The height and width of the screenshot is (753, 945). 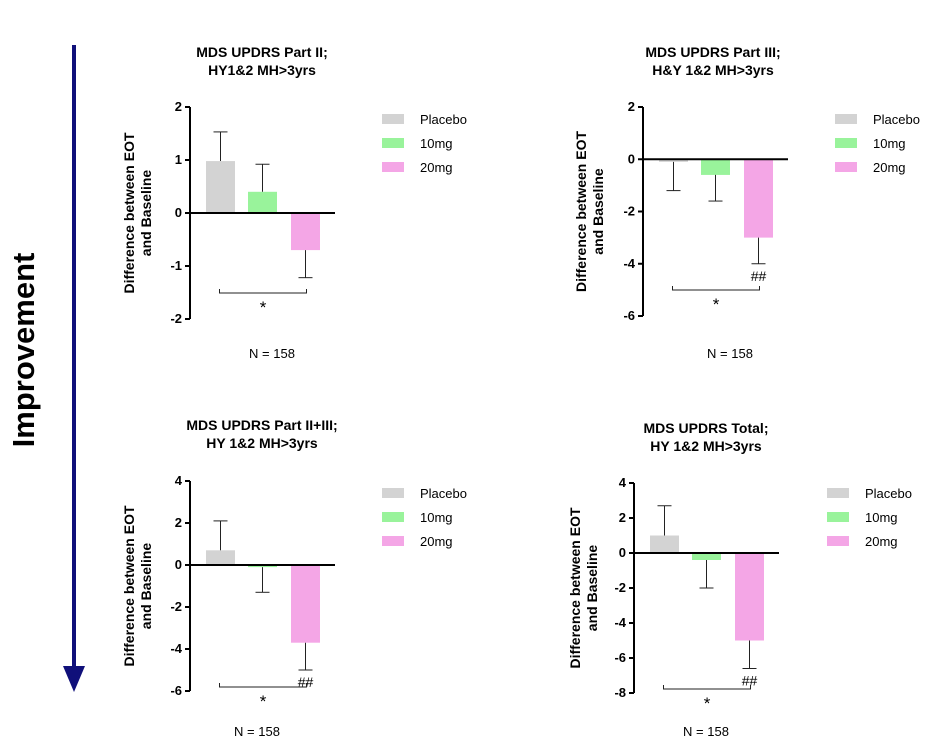 I want to click on chart-title-line: H&Y 1&2 MH>3yrs, so click(x=713, y=70).